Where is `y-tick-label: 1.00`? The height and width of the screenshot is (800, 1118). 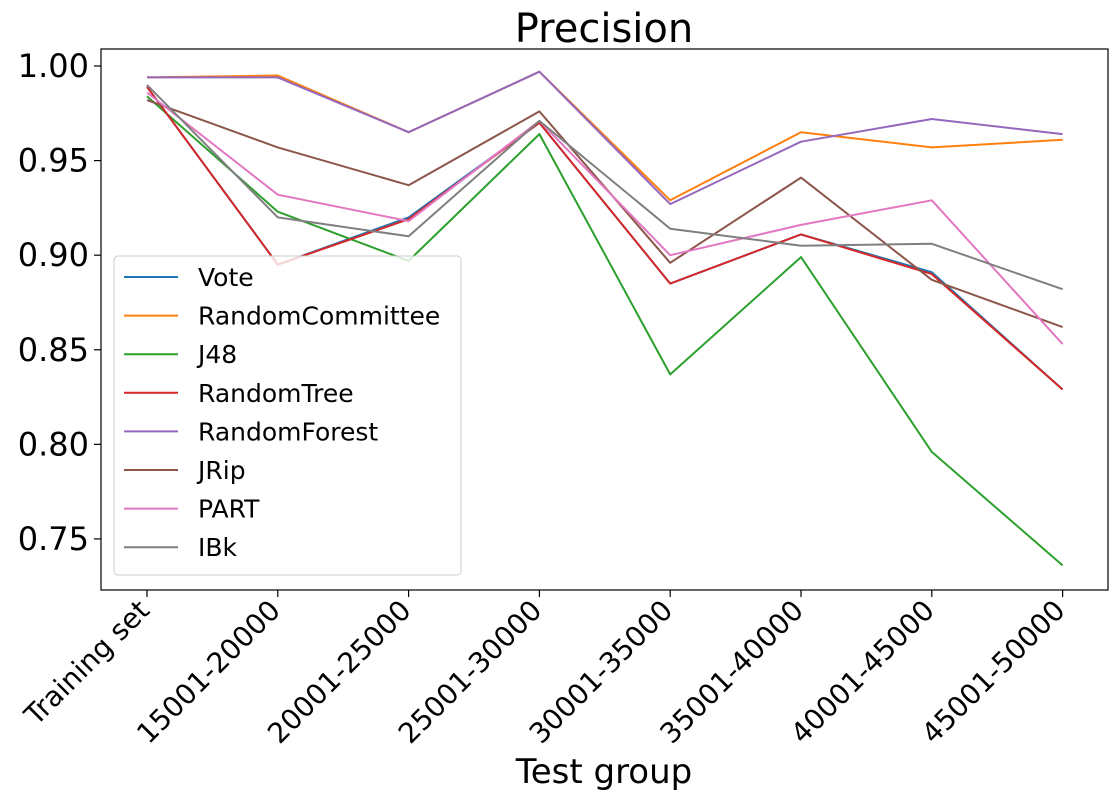
y-tick-label: 1.00 is located at coordinates (53, 66).